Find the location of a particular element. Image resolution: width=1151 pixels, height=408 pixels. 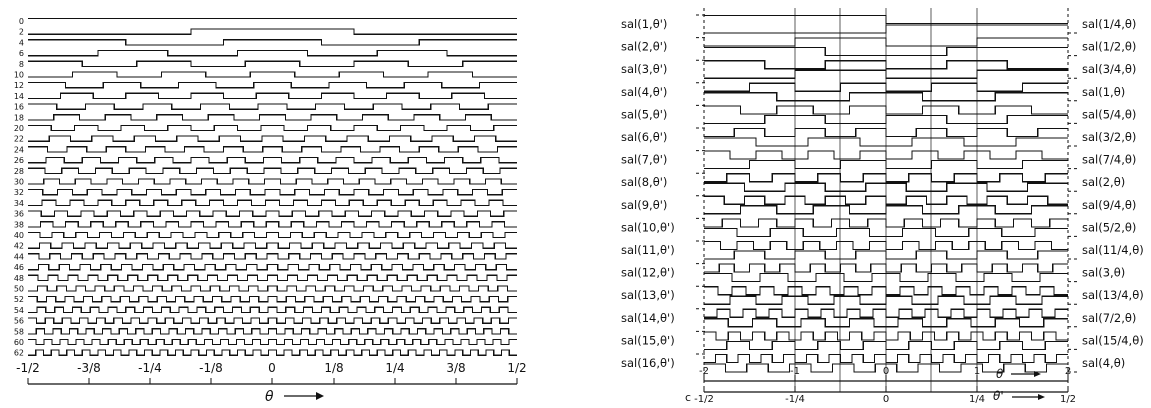

theta-tick-label: 2 is located at coordinates (1068, 371).